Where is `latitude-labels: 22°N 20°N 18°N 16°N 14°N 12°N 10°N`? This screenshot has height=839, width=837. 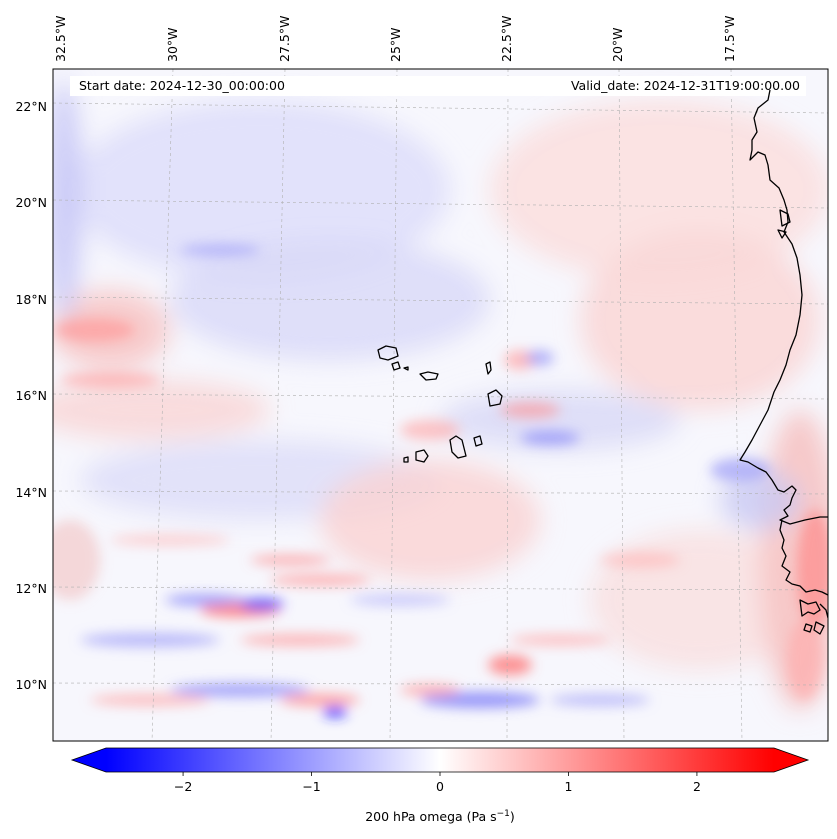
latitude-labels: 22°N 20°N 18°N 16°N 14°N 12°N 10°N is located at coordinates (31, 395).